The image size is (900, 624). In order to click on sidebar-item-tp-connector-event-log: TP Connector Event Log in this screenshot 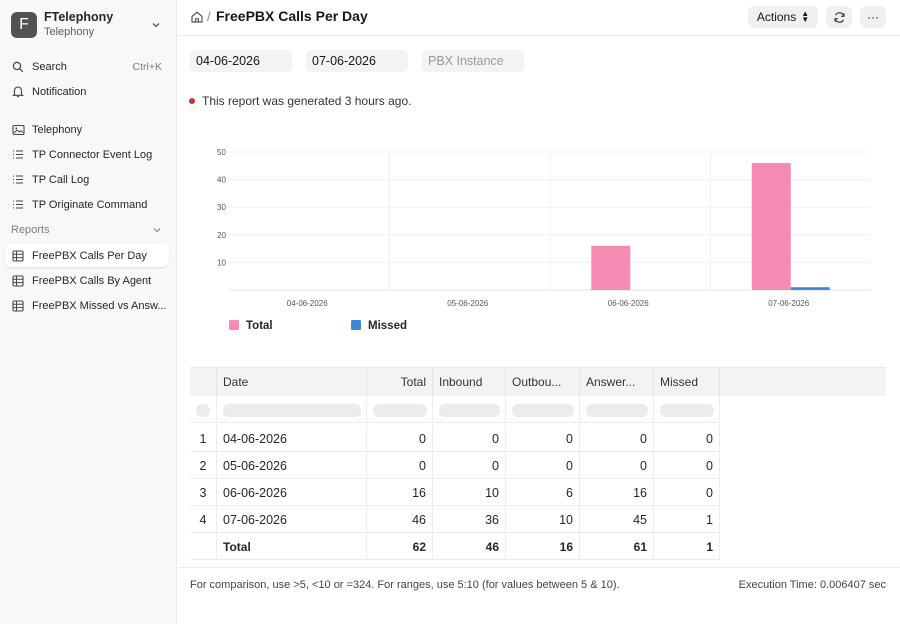, I will do `click(87, 154)`.